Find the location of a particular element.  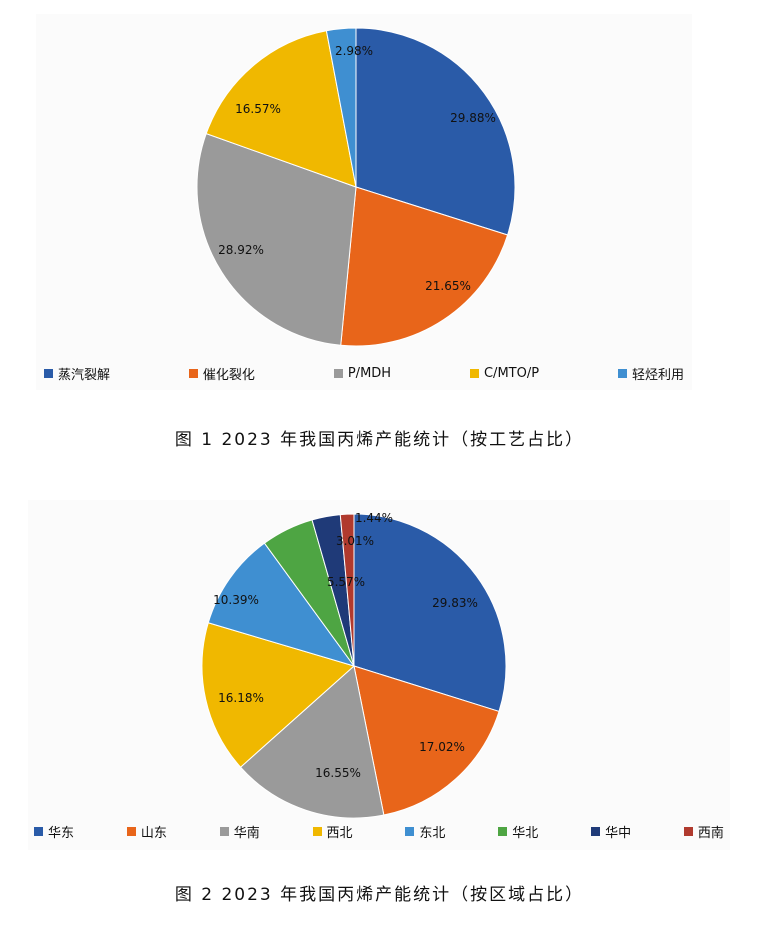

slice-percent-label: 16.55% is located at coordinates (338, 773).